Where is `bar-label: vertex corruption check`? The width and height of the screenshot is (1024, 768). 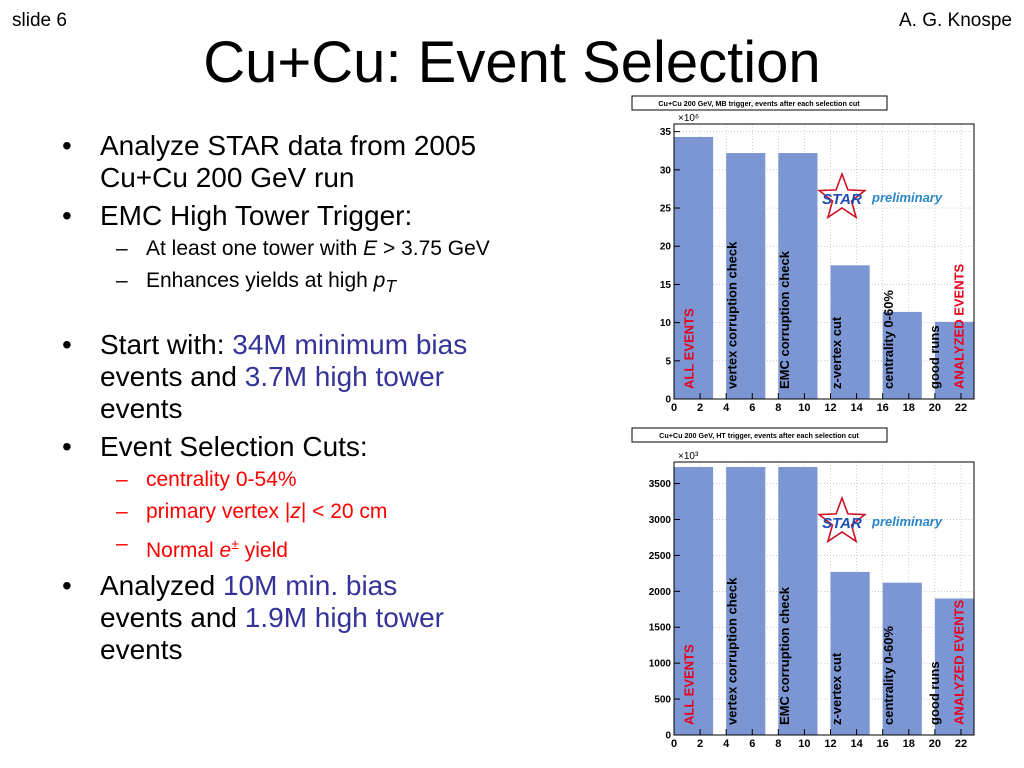
bar-label: vertex corruption check is located at coordinates (732, 315).